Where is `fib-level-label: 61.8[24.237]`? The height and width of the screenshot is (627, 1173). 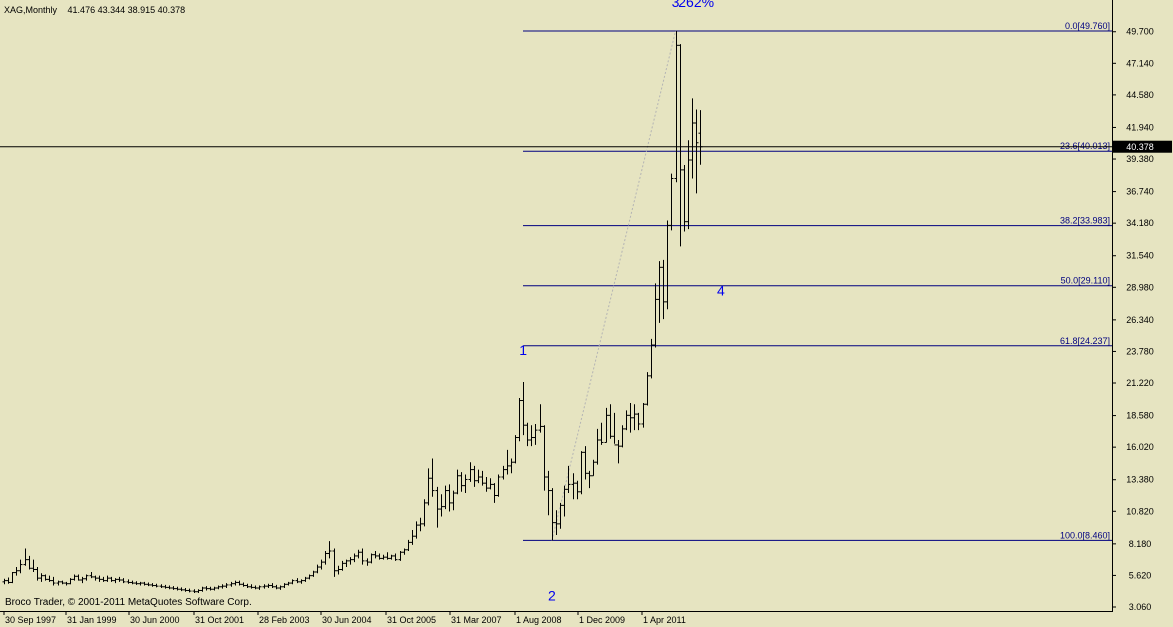 fib-level-label: 61.8[24.237] is located at coordinates (1085, 341).